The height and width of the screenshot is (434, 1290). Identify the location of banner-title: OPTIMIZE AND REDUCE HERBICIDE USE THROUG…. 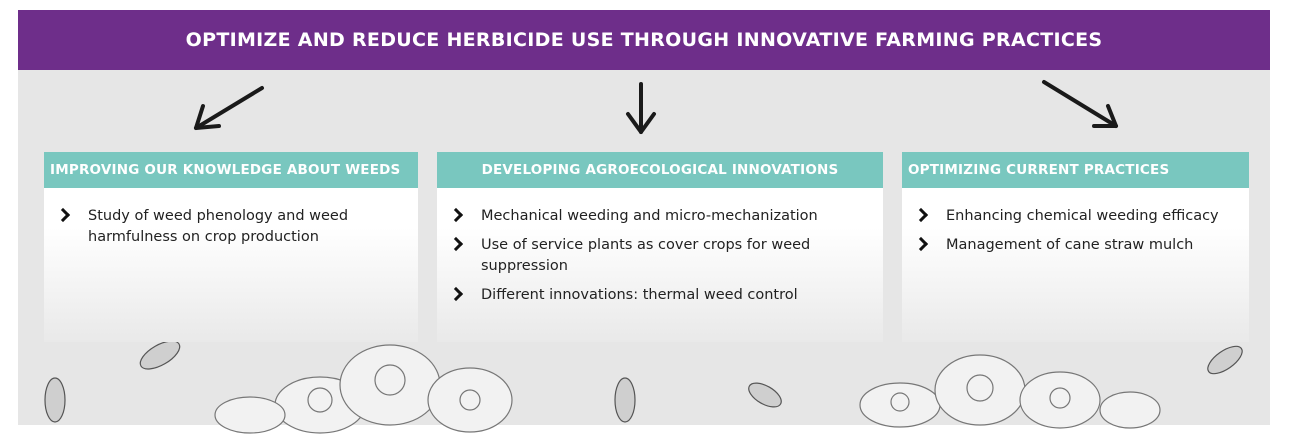
(644, 40).